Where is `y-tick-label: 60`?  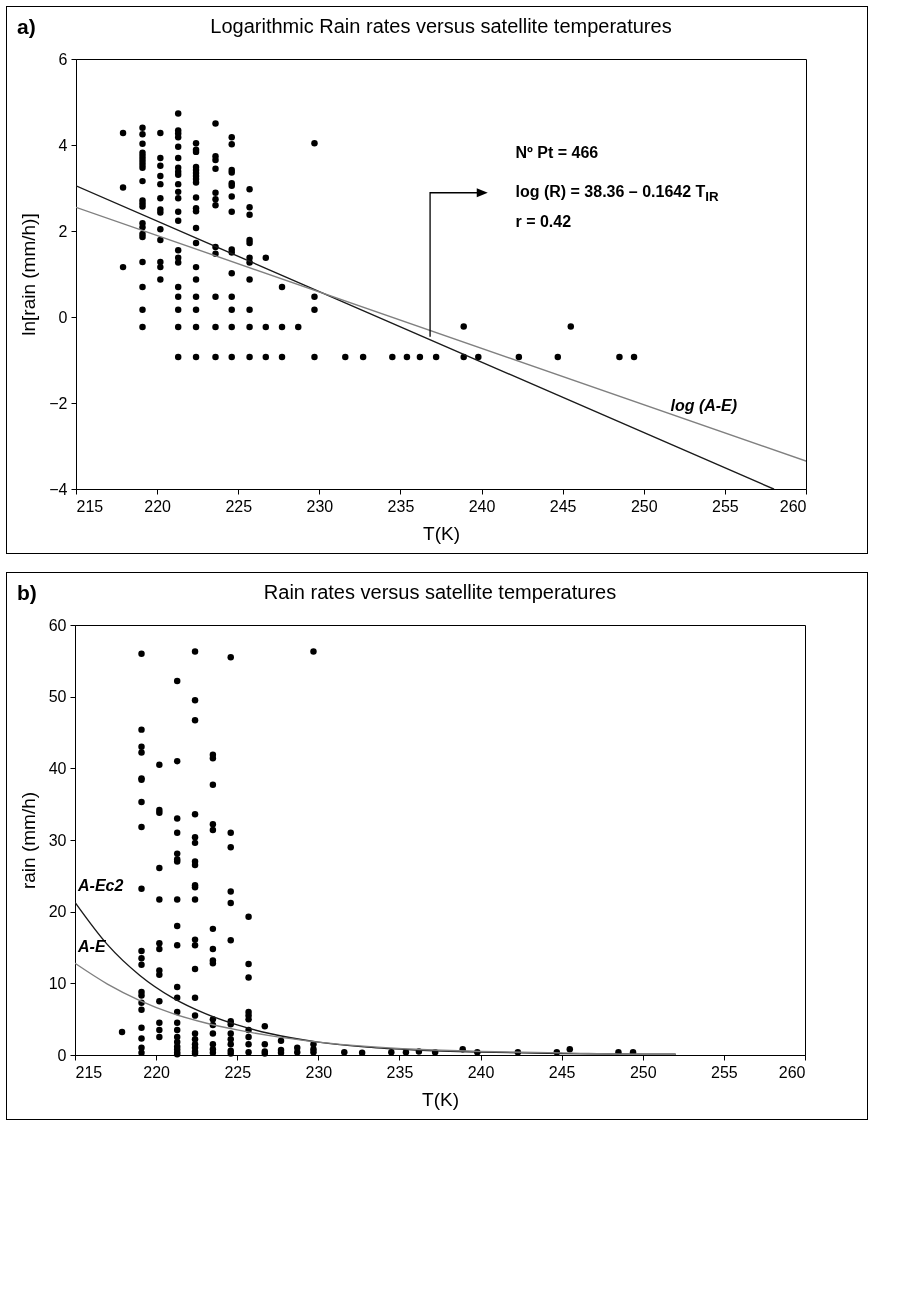
y-tick-label: 60 is located at coordinates (57, 625).